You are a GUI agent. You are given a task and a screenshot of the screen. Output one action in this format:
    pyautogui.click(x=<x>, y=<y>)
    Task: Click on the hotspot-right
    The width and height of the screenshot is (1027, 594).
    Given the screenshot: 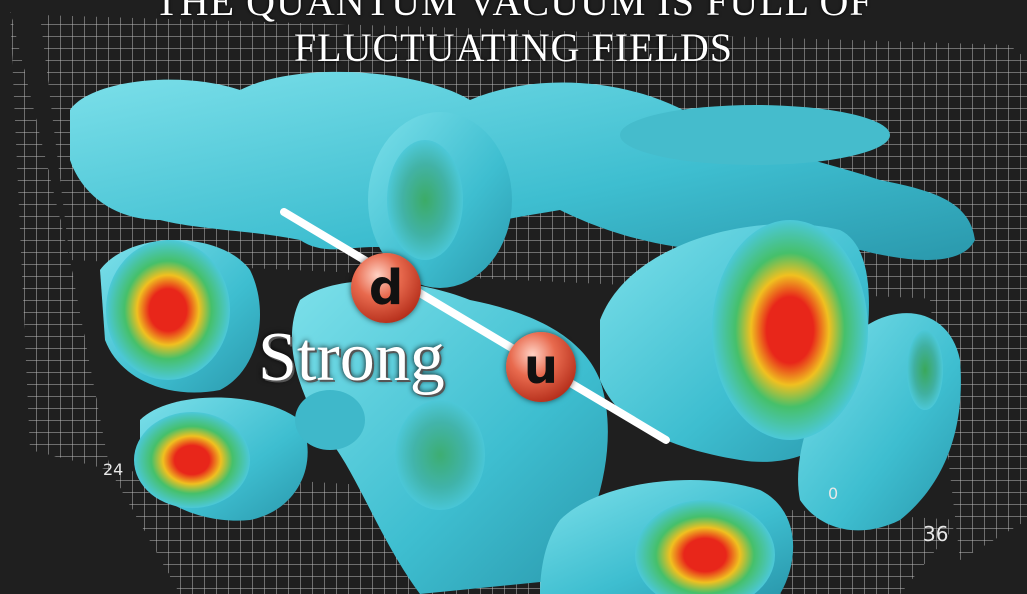 What is the action you would take?
    pyautogui.click(x=790, y=330)
    